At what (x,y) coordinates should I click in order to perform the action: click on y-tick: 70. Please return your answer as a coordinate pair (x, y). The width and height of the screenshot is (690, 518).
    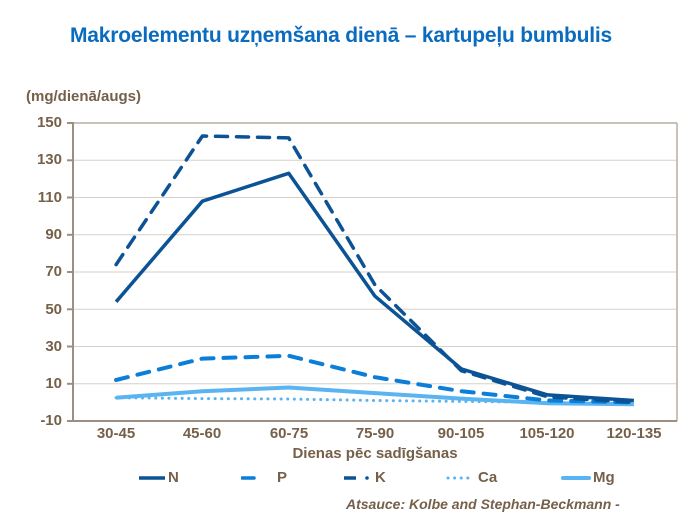
    Looking at the image, I should click on (53, 271).